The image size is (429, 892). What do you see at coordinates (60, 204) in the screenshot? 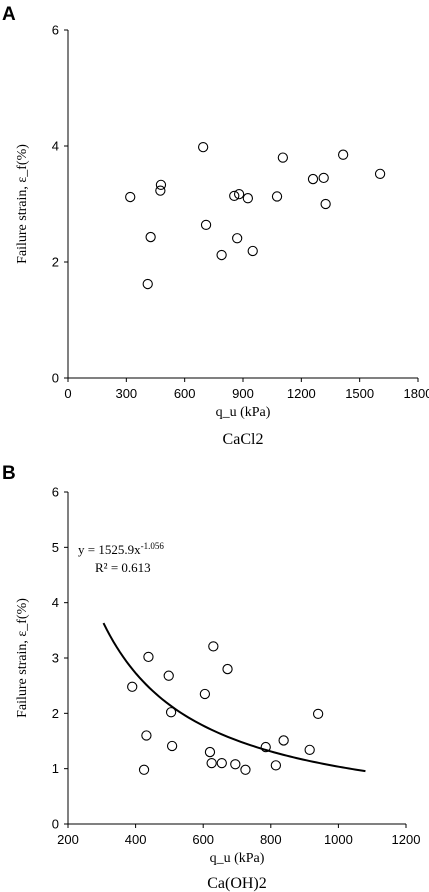
I see `panel-a-y-ticks: 0 2 4 6` at bounding box center [60, 204].